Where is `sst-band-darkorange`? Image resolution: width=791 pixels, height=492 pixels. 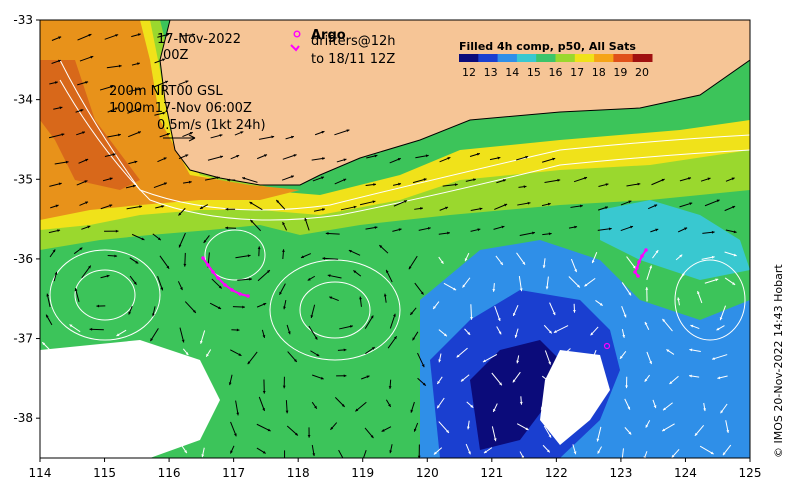
sst-band-darkorange is located at coordinates (90, 125).